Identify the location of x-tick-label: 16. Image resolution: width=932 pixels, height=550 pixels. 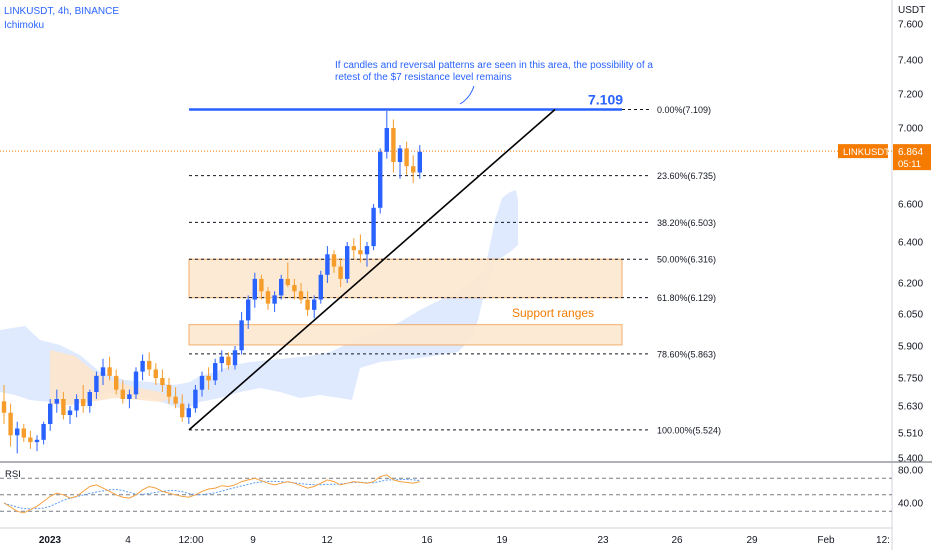
(427, 540).